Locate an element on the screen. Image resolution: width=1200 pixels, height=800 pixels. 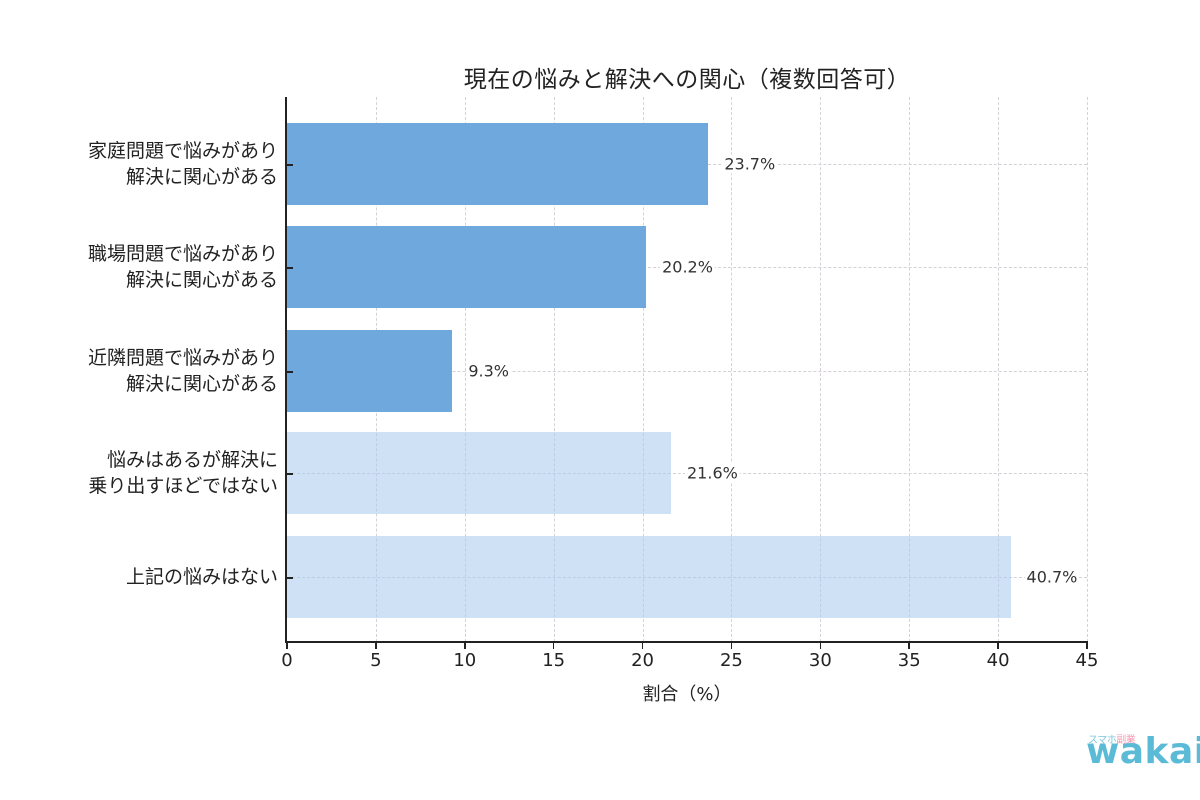
horizontal-gridline is located at coordinates (687, 371).